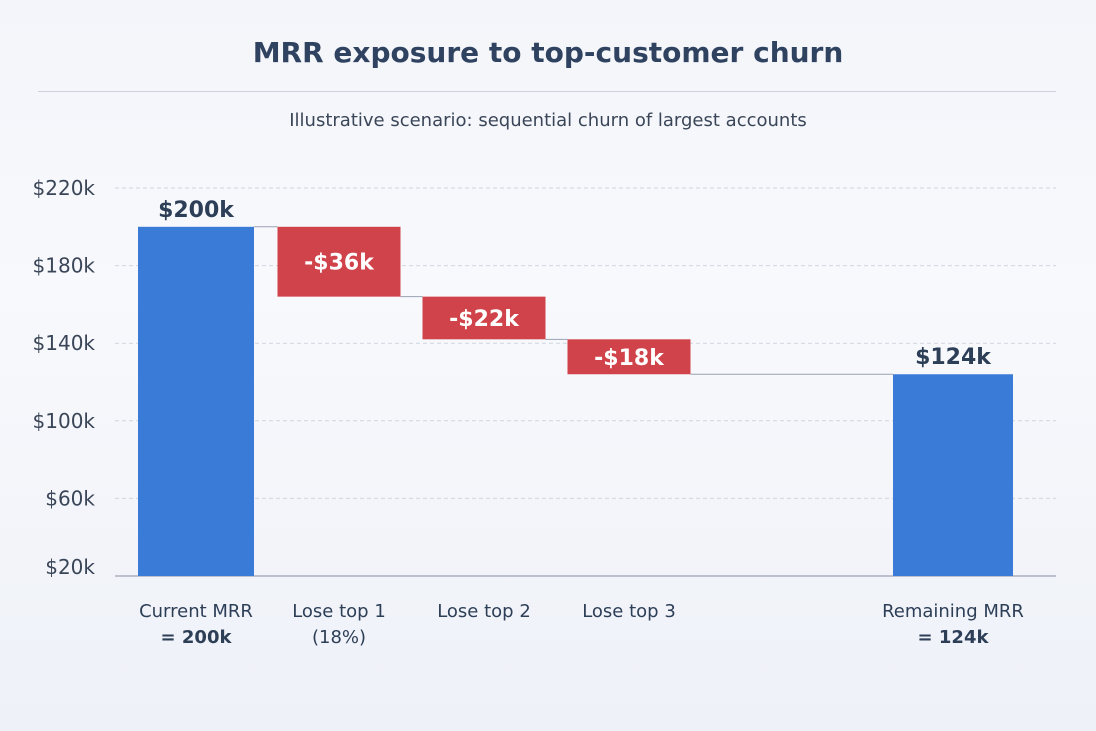 Image resolution: width=1096 pixels, height=731 pixels. I want to click on x-tick-label: Lose top 1, so click(339, 611).